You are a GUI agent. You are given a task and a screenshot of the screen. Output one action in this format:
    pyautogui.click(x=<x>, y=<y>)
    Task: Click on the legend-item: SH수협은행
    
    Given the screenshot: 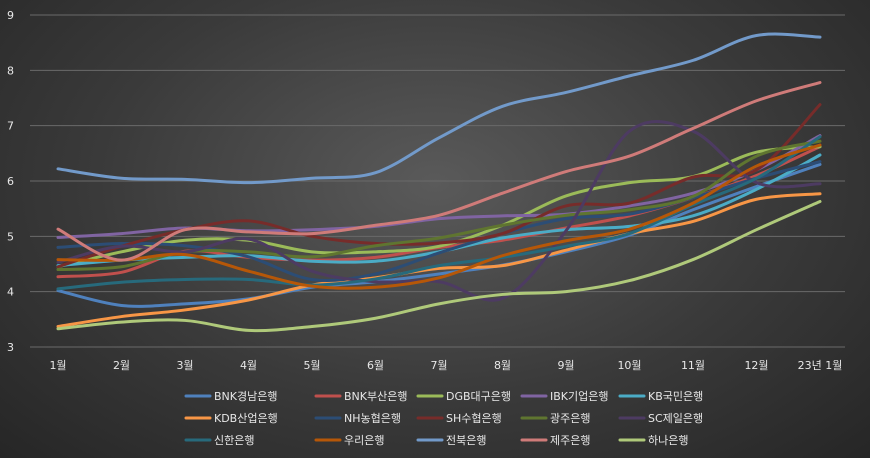 What is the action you would take?
    pyautogui.click(x=459, y=418)
    